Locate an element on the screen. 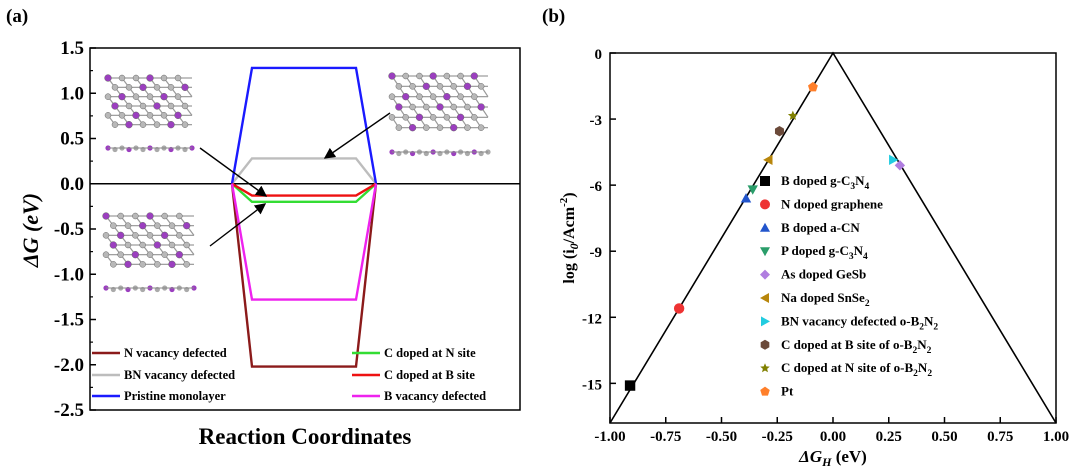  structure-image-bottom-left is located at coordinates (149, 252).